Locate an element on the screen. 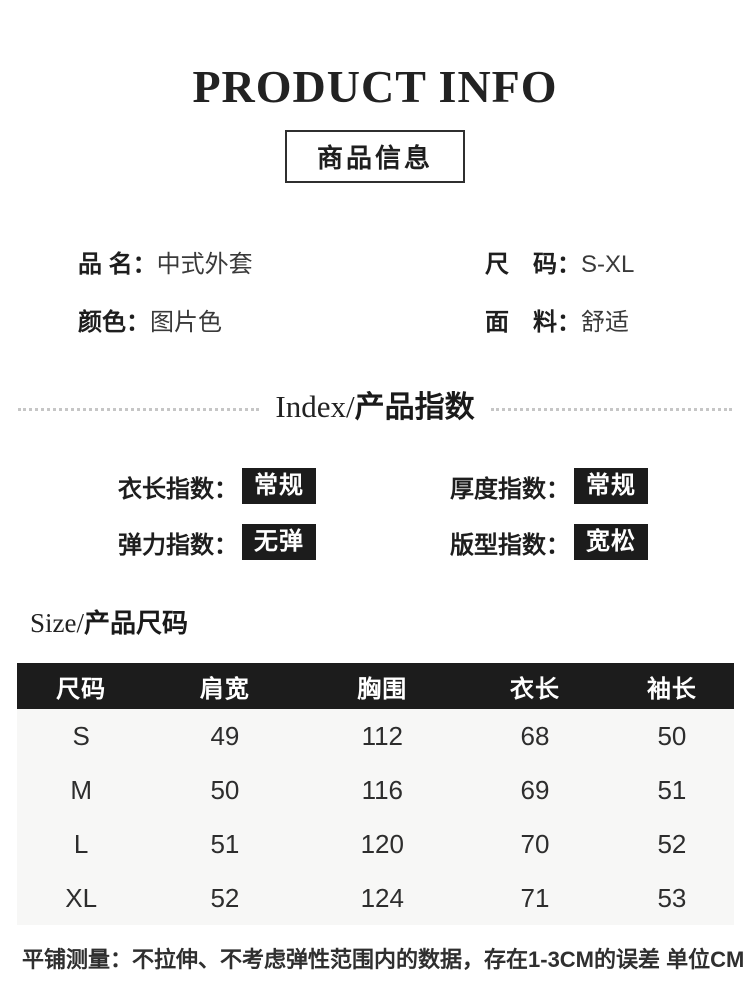 This screenshot has height=991, width=750. table-row-m: M 50 116 69 51 is located at coordinates (375, 790).